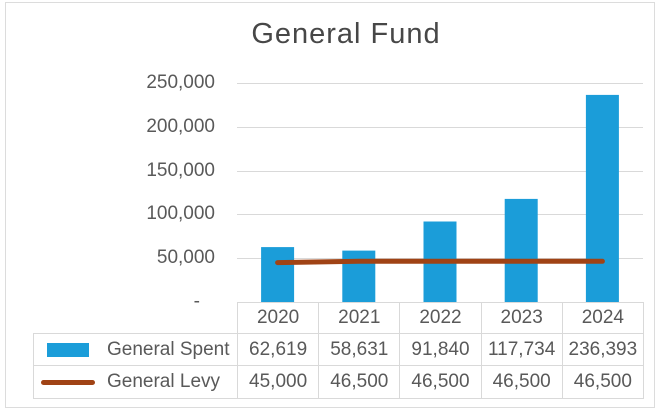 Image resolution: width=660 pixels, height=411 pixels. What do you see at coordinates (278, 274) in the screenshot?
I see `bar-general-spent-2020` at bounding box center [278, 274].